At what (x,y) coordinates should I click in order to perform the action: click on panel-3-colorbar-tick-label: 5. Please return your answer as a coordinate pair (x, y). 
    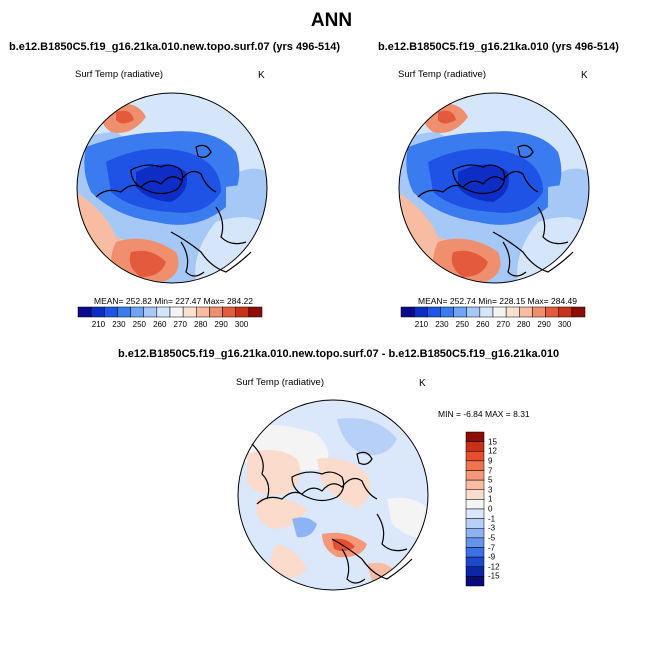
    Looking at the image, I should click on (490, 480).